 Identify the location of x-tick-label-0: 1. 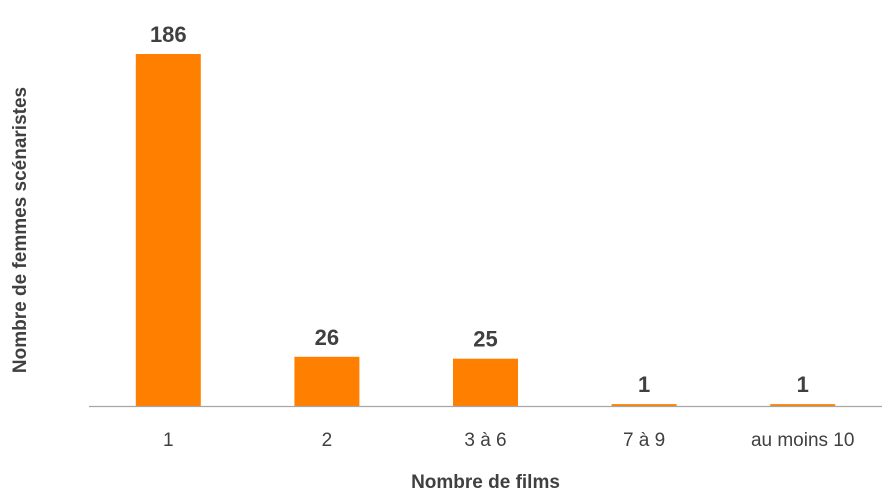
(168, 440).